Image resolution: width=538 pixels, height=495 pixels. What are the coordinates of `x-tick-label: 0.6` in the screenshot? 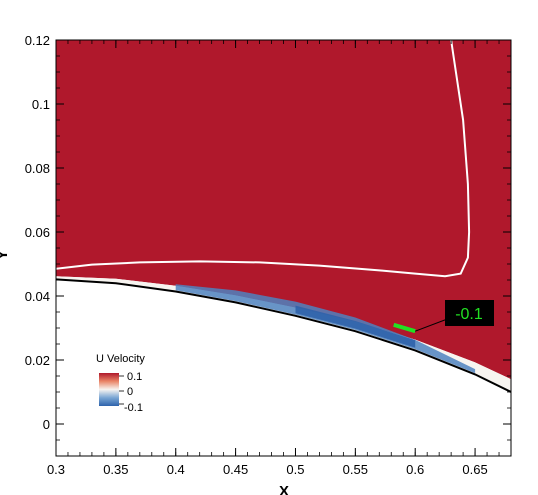 It's located at (415, 469).